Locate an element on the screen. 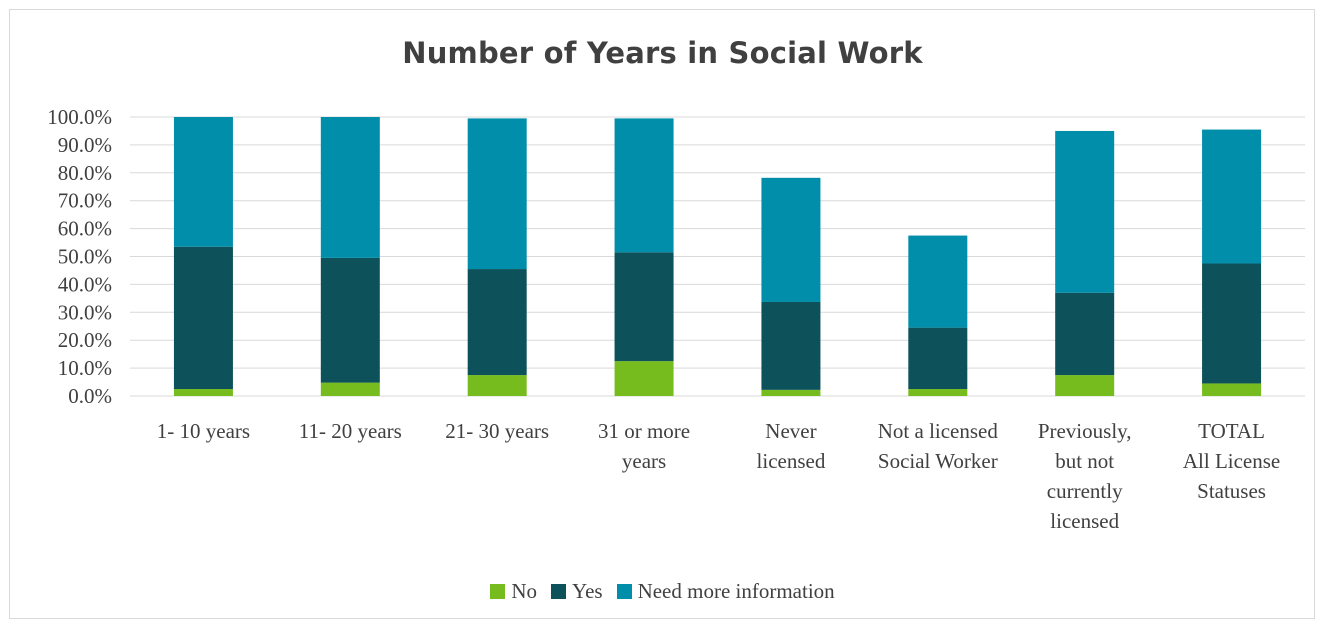 The image size is (1325, 628). y-tick-label: 70.0% is located at coordinates (85, 201).